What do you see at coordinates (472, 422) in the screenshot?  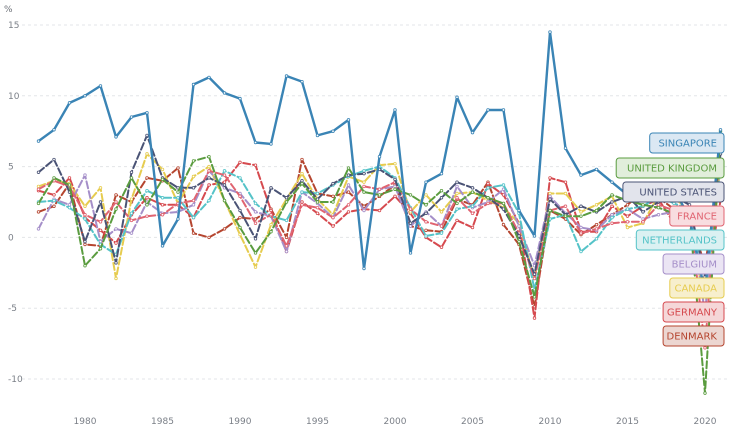 I see `x-tick-label: 2005` at bounding box center [472, 422].